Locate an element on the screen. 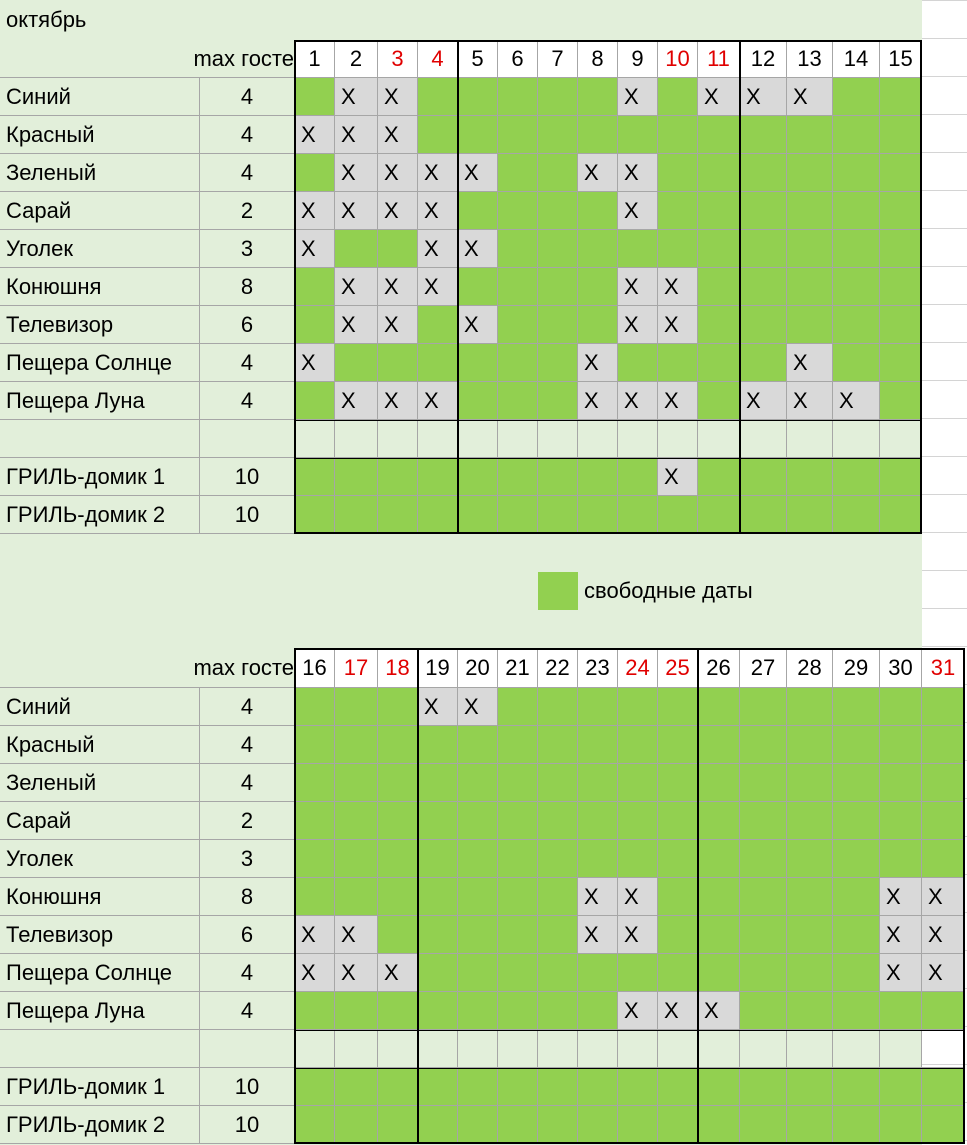 This screenshot has width=967, height=1145. day-header: 5 is located at coordinates (478, 59).